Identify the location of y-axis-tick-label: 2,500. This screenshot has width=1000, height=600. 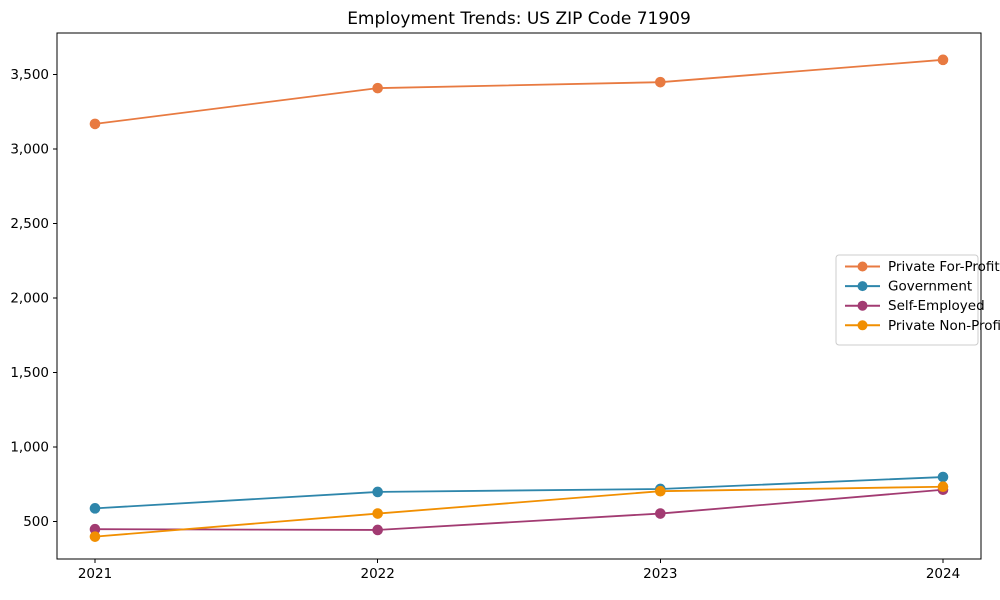
(29, 224).